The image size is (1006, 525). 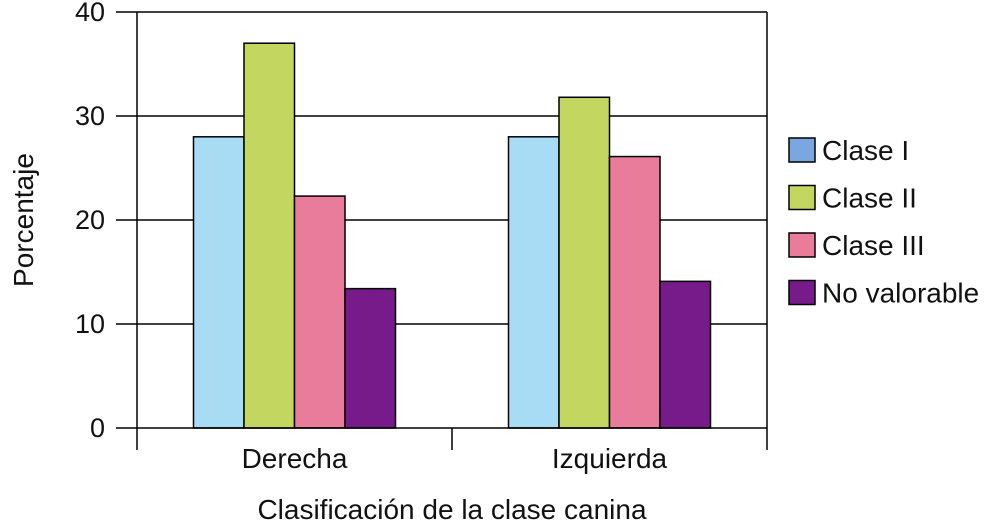 I want to click on x-axis-title: Clasificación de la clase canina, so click(x=452, y=509).